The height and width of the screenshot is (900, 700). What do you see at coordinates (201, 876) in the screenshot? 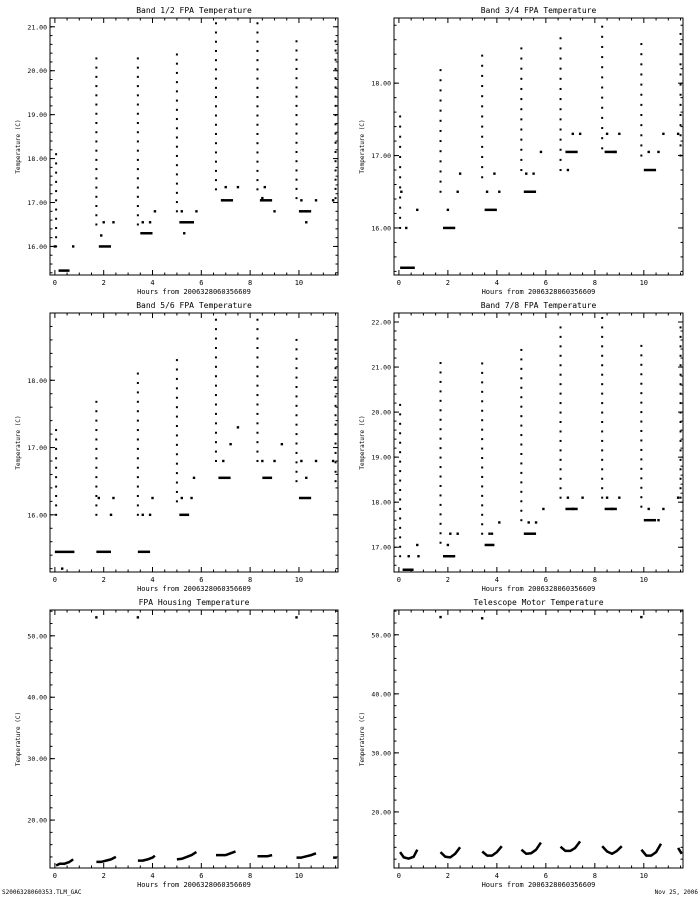
I see `x-tick-label: 6` at bounding box center [201, 876].